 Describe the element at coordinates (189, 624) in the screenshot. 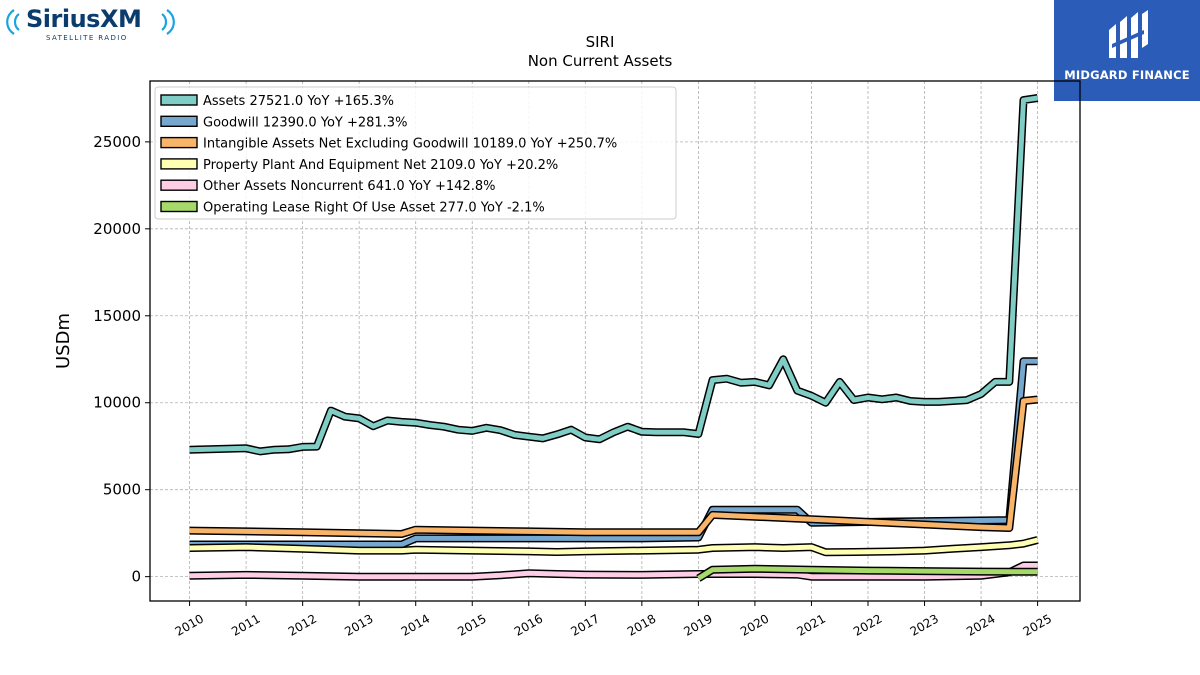

I see `x-tick-label: 2010` at that location.